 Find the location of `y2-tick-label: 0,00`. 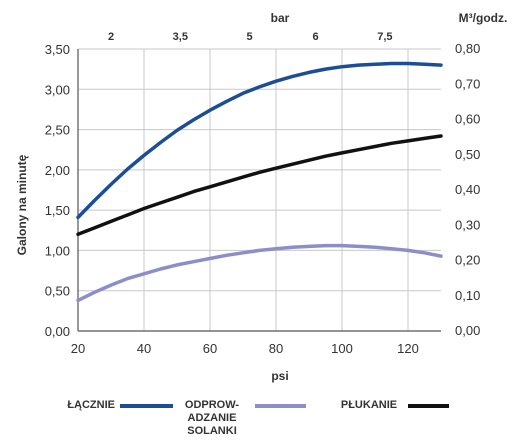

y2-tick-label: 0,00 is located at coordinates (467, 330).